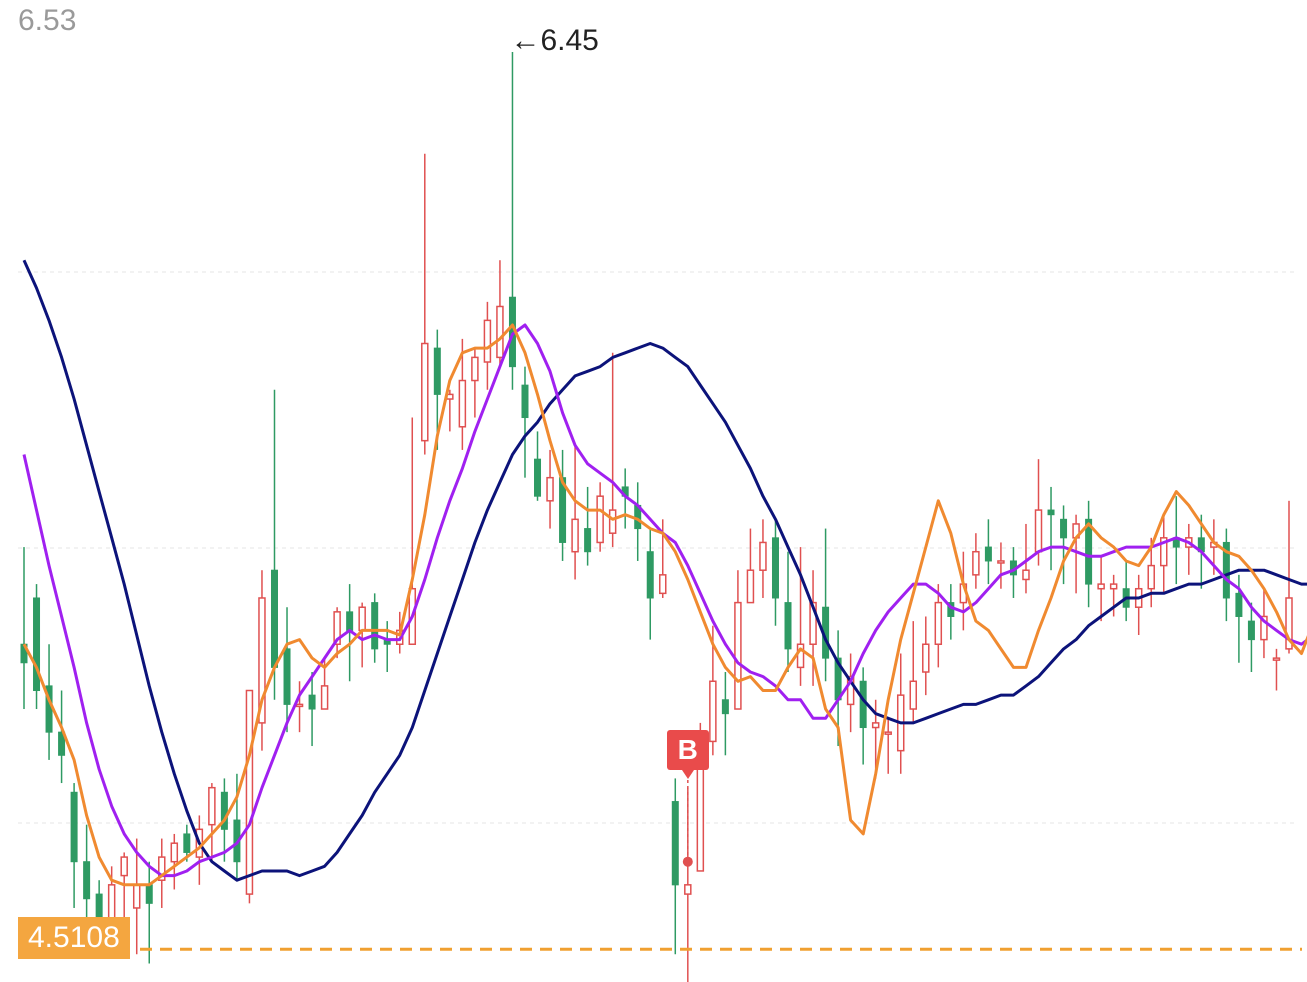 This screenshot has width=1307, height=982. Describe the element at coordinates (74, 938) in the screenshot. I see `reference-price-tag: 4.5108` at that location.